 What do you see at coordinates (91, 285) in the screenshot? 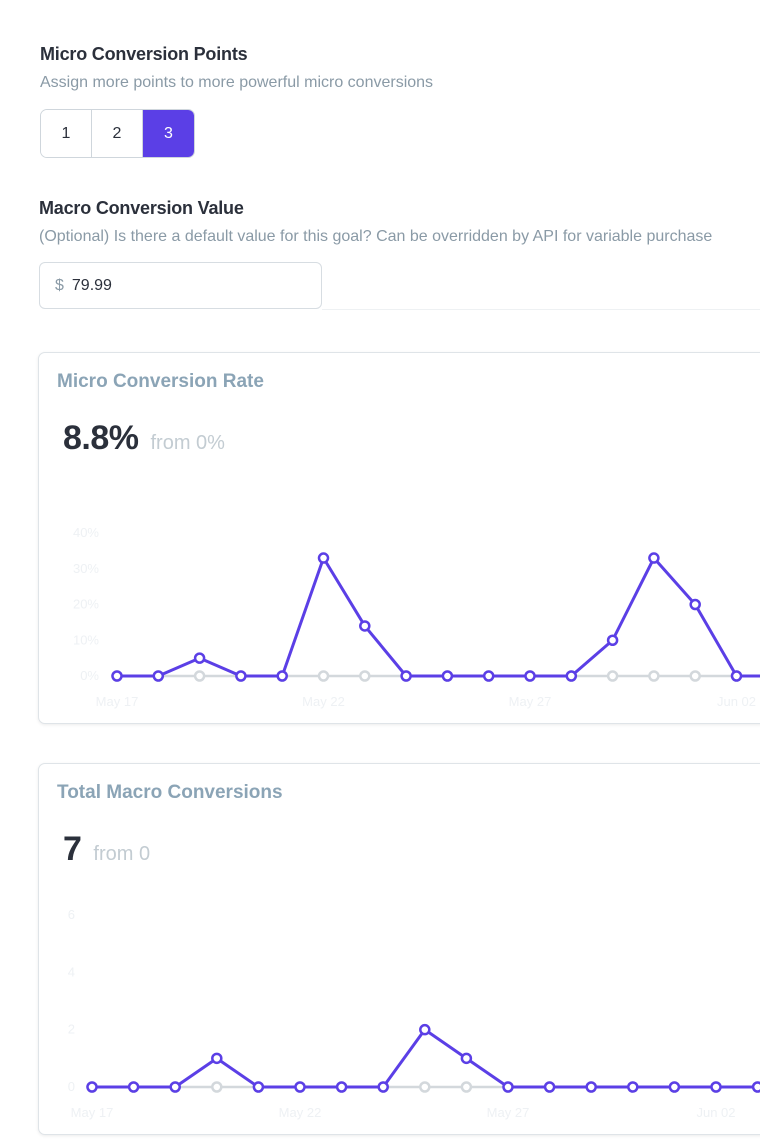
I see `macro-value-text: 79.99` at bounding box center [91, 285].